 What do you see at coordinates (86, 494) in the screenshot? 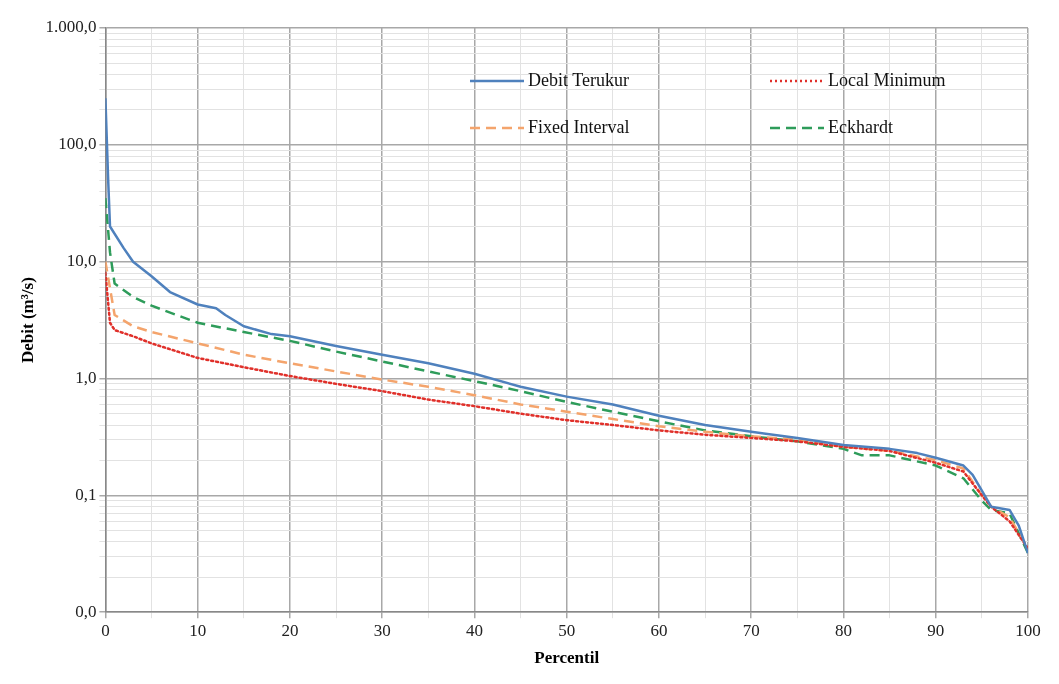
I see `y-tick-label: 0,1` at bounding box center [86, 494].